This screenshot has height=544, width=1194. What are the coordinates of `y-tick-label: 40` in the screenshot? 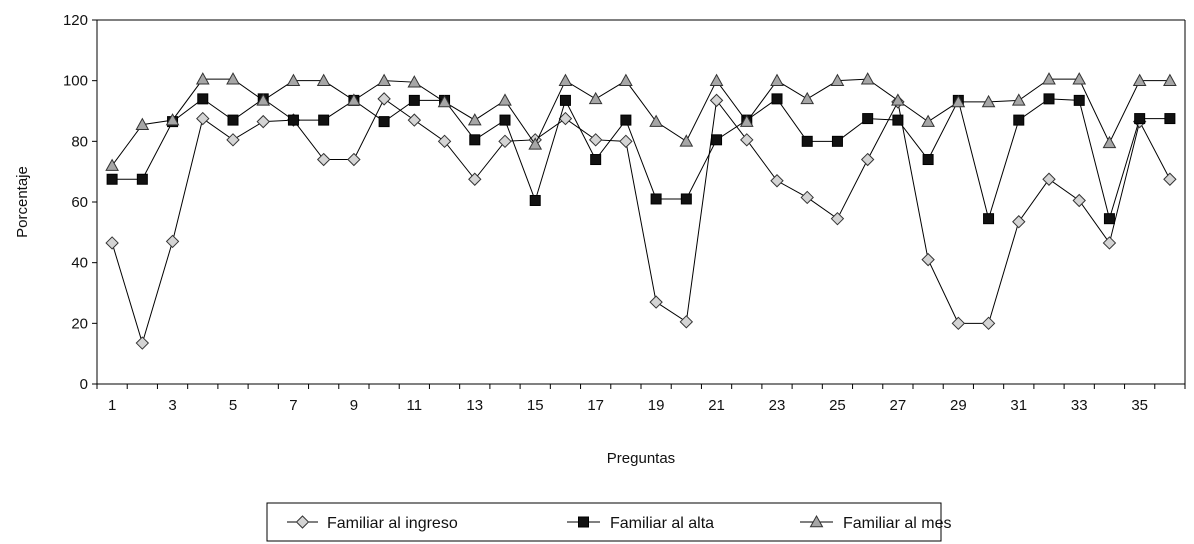 It's located at (79, 263).